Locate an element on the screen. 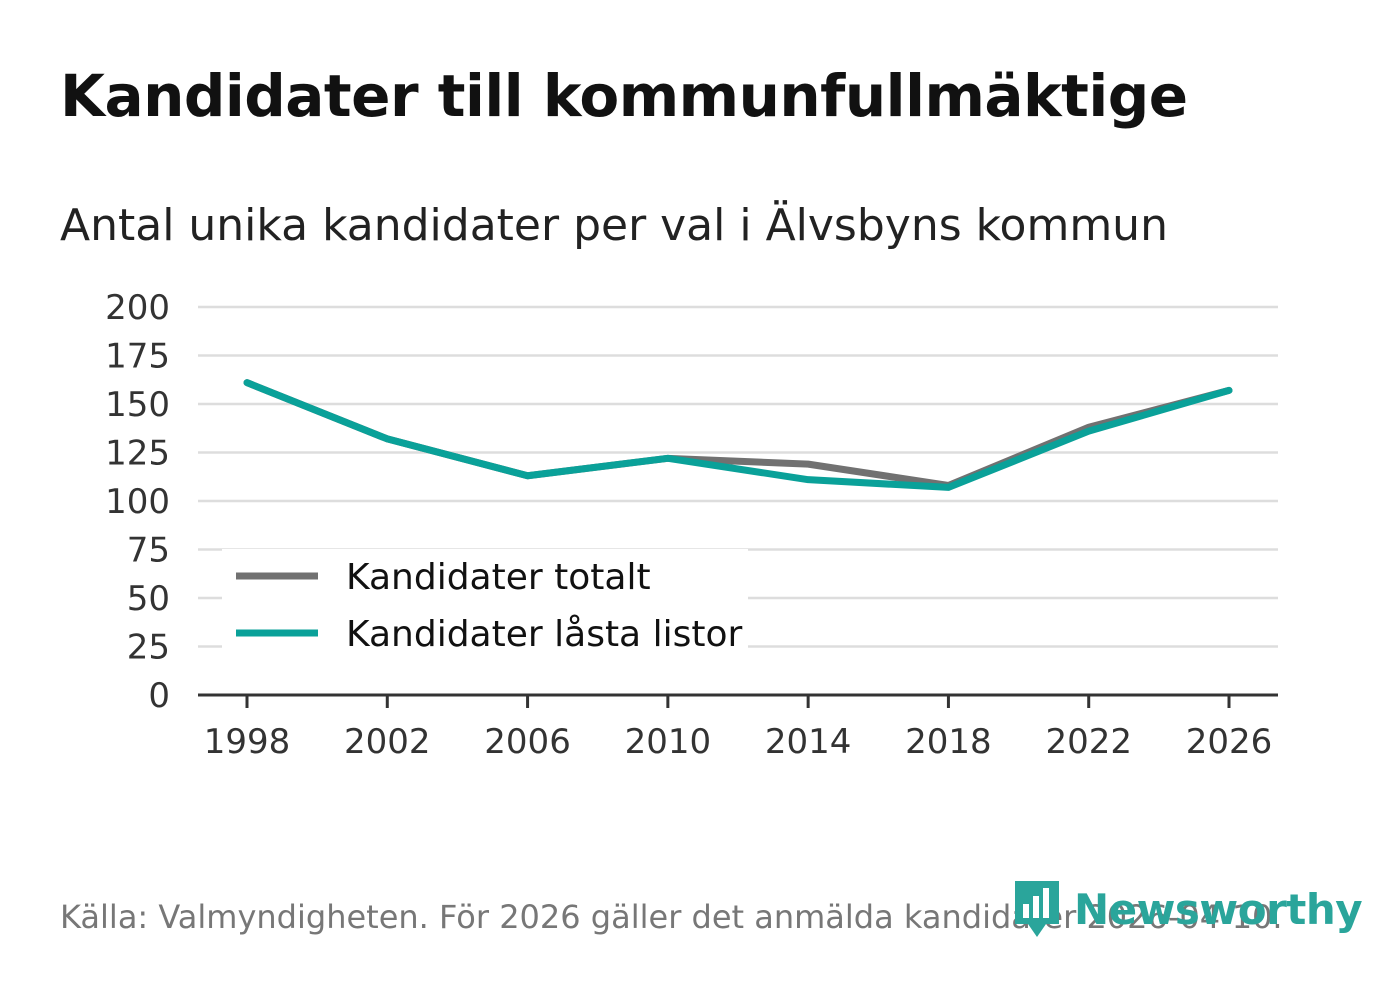  x-tick-label: 2026 is located at coordinates (1229, 742).